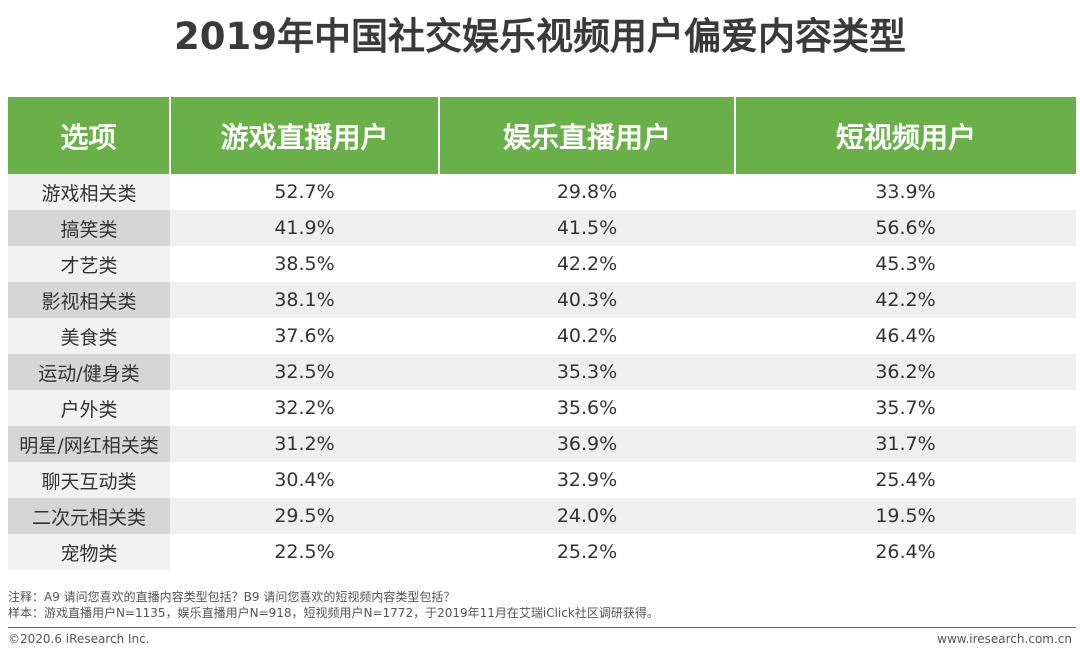 The height and width of the screenshot is (662, 1080). Describe the element at coordinates (304, 444) in the screenshot. I see `game-live-value: 31.2%` at that location.